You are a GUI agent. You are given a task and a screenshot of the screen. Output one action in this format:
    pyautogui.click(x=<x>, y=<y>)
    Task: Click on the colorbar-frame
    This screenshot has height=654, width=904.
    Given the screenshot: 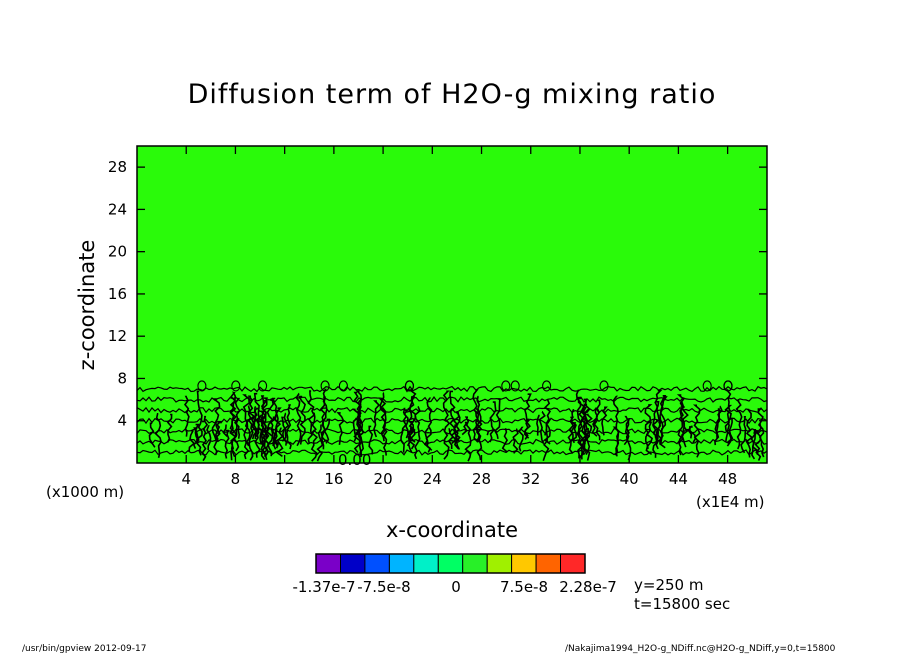 What is the action you would take?
    pyautogui.click(x=450, y=563)
    